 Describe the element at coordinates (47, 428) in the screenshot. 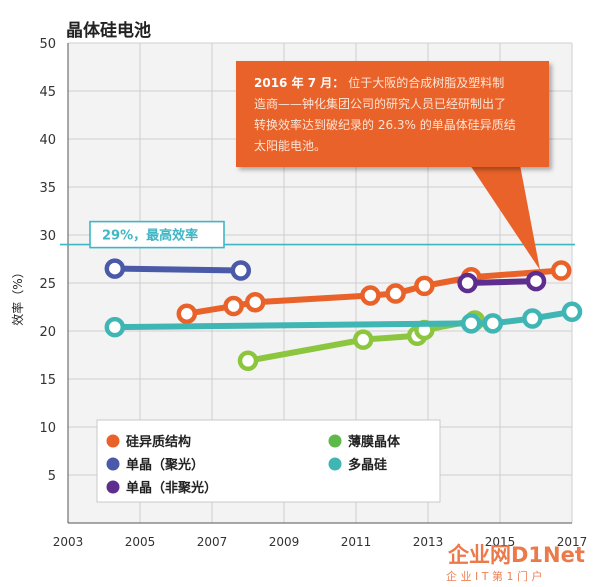

I see `y-tick-label: 10` at that location.